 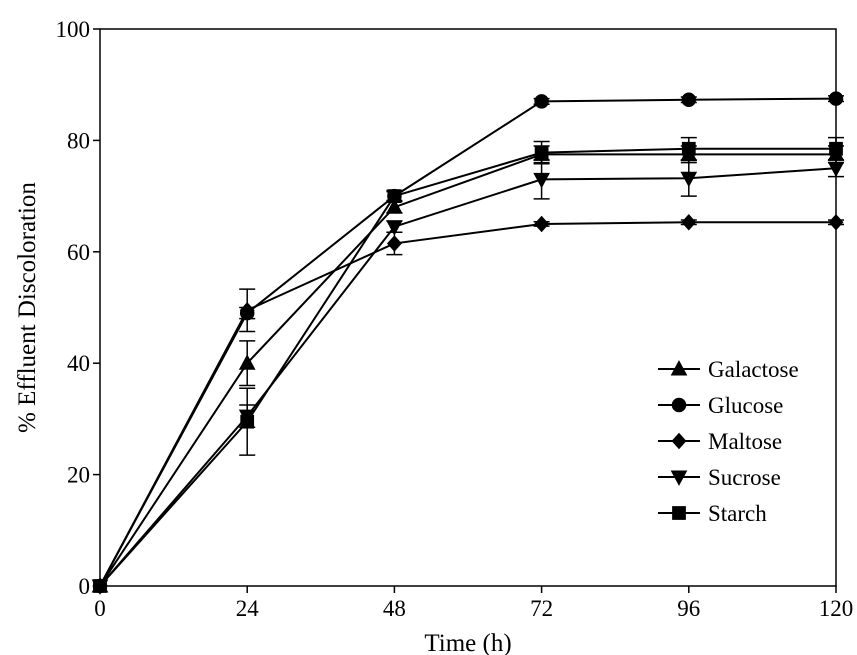 What do you see at coordinates (394, 608) in the screenshot?
I see `x-tick-label: 48` at bounding box center [394, 608].